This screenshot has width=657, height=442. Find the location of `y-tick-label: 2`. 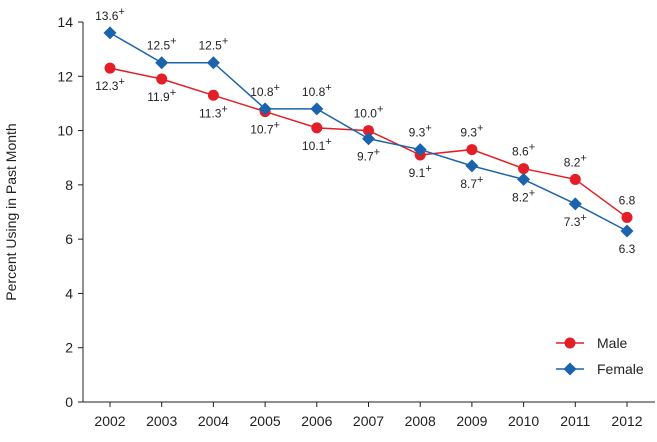

y-tick-label: 2 is located at coordinates (69, 348).